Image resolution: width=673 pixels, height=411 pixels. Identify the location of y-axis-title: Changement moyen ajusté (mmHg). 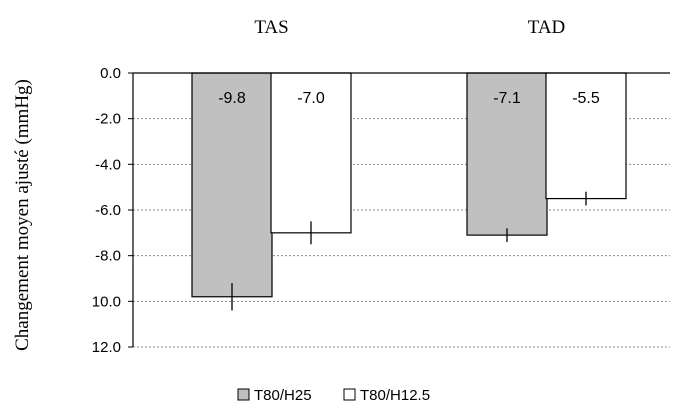
(22, 215).